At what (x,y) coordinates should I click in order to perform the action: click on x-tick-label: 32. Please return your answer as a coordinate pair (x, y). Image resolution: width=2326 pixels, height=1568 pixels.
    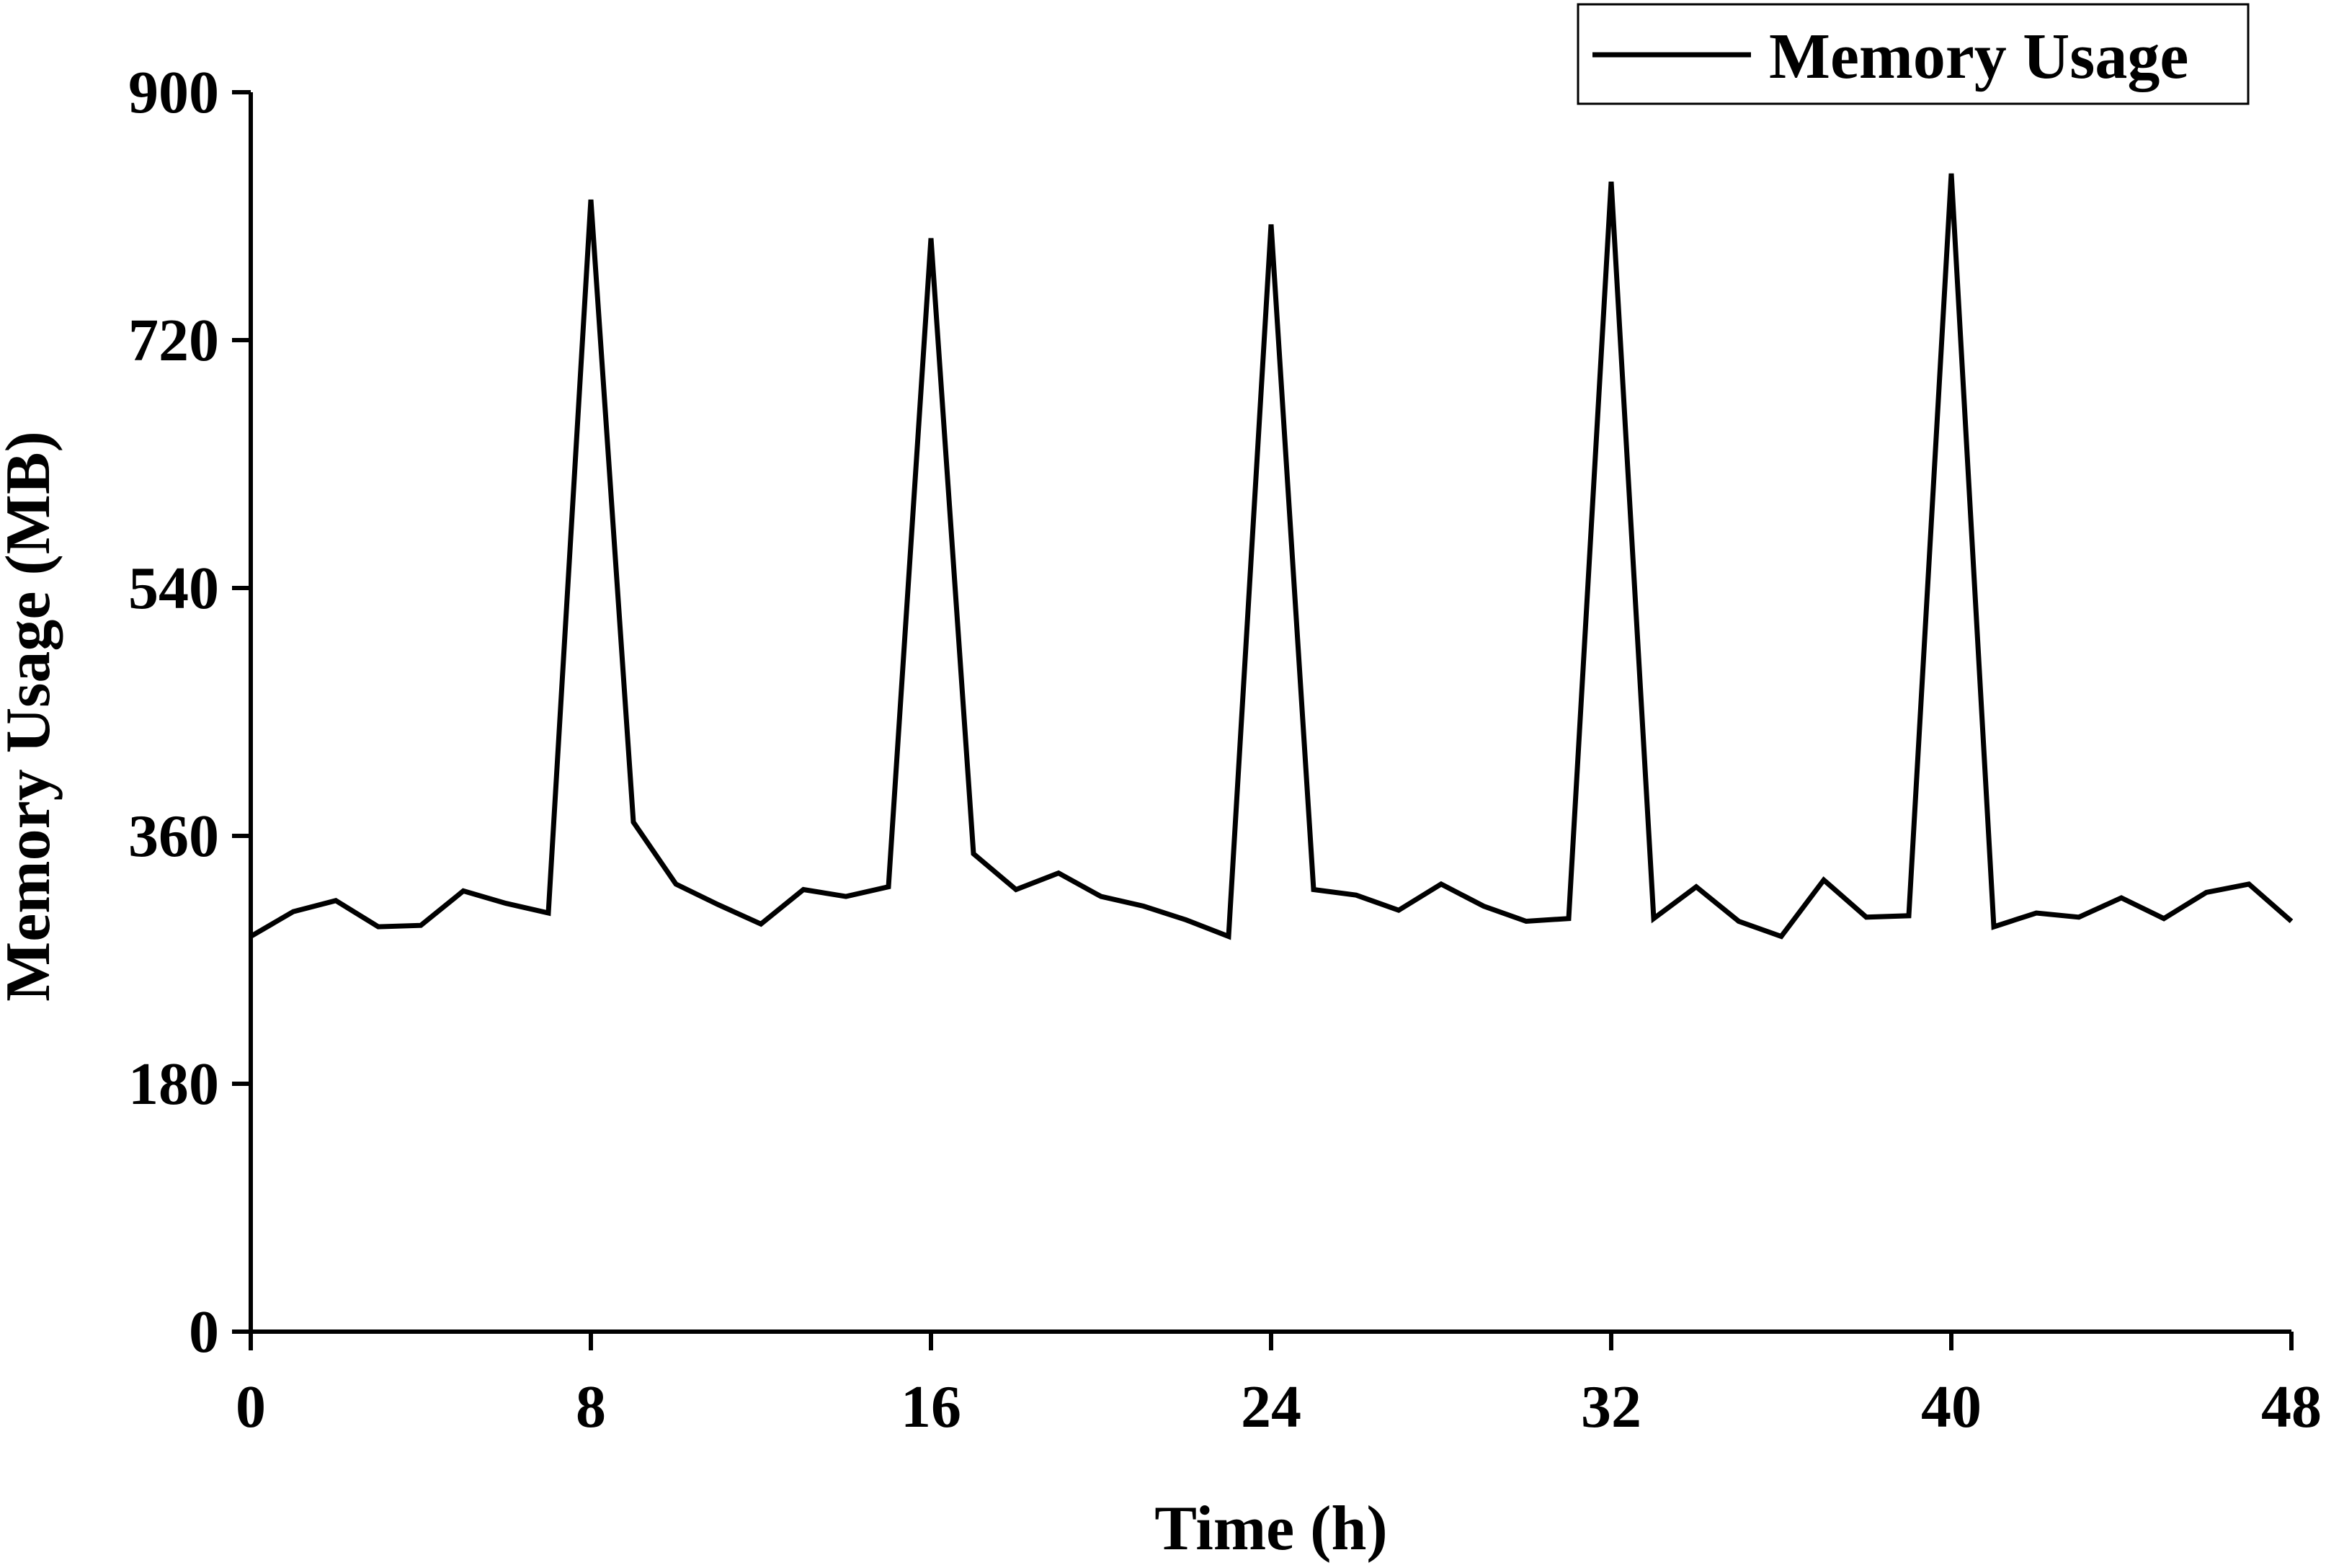
    Looking at the image, I should click on (1611, 1406).